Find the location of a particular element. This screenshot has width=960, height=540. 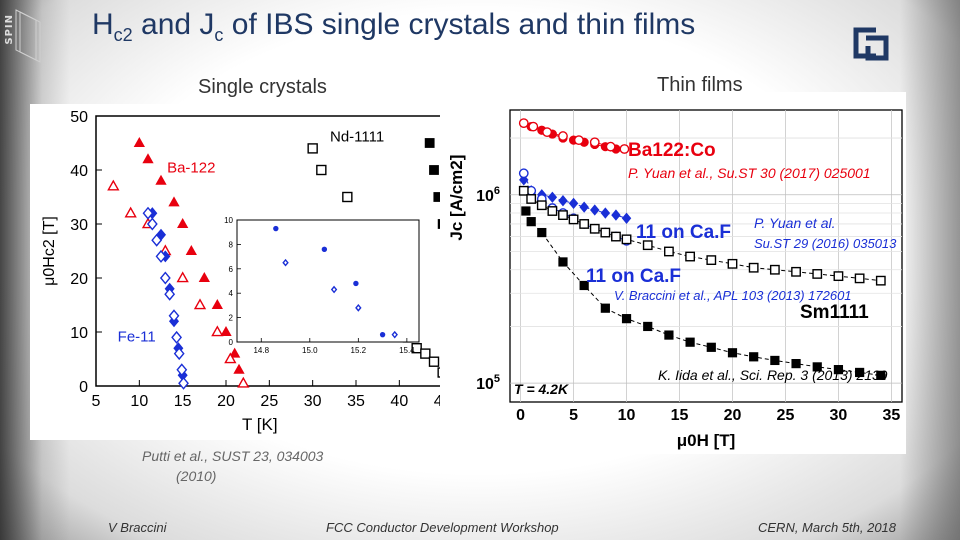

x-tick-label: 30 is located at coordinates (313, 401).